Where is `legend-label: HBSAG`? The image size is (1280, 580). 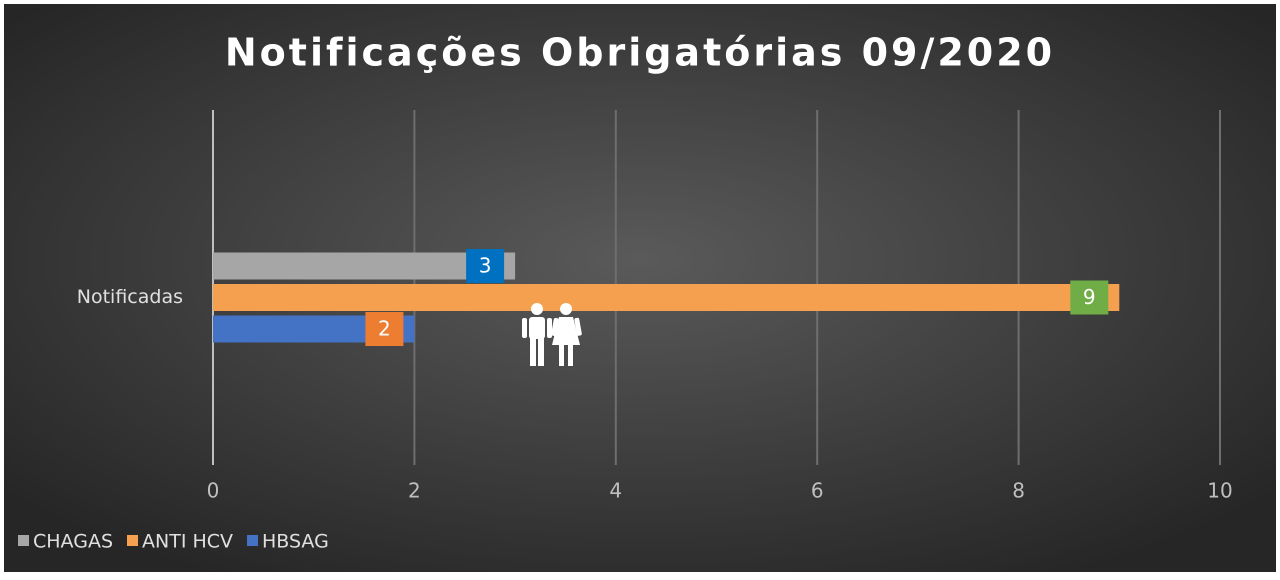 legend-label: HBSAG is located at coordinates (295, 542).